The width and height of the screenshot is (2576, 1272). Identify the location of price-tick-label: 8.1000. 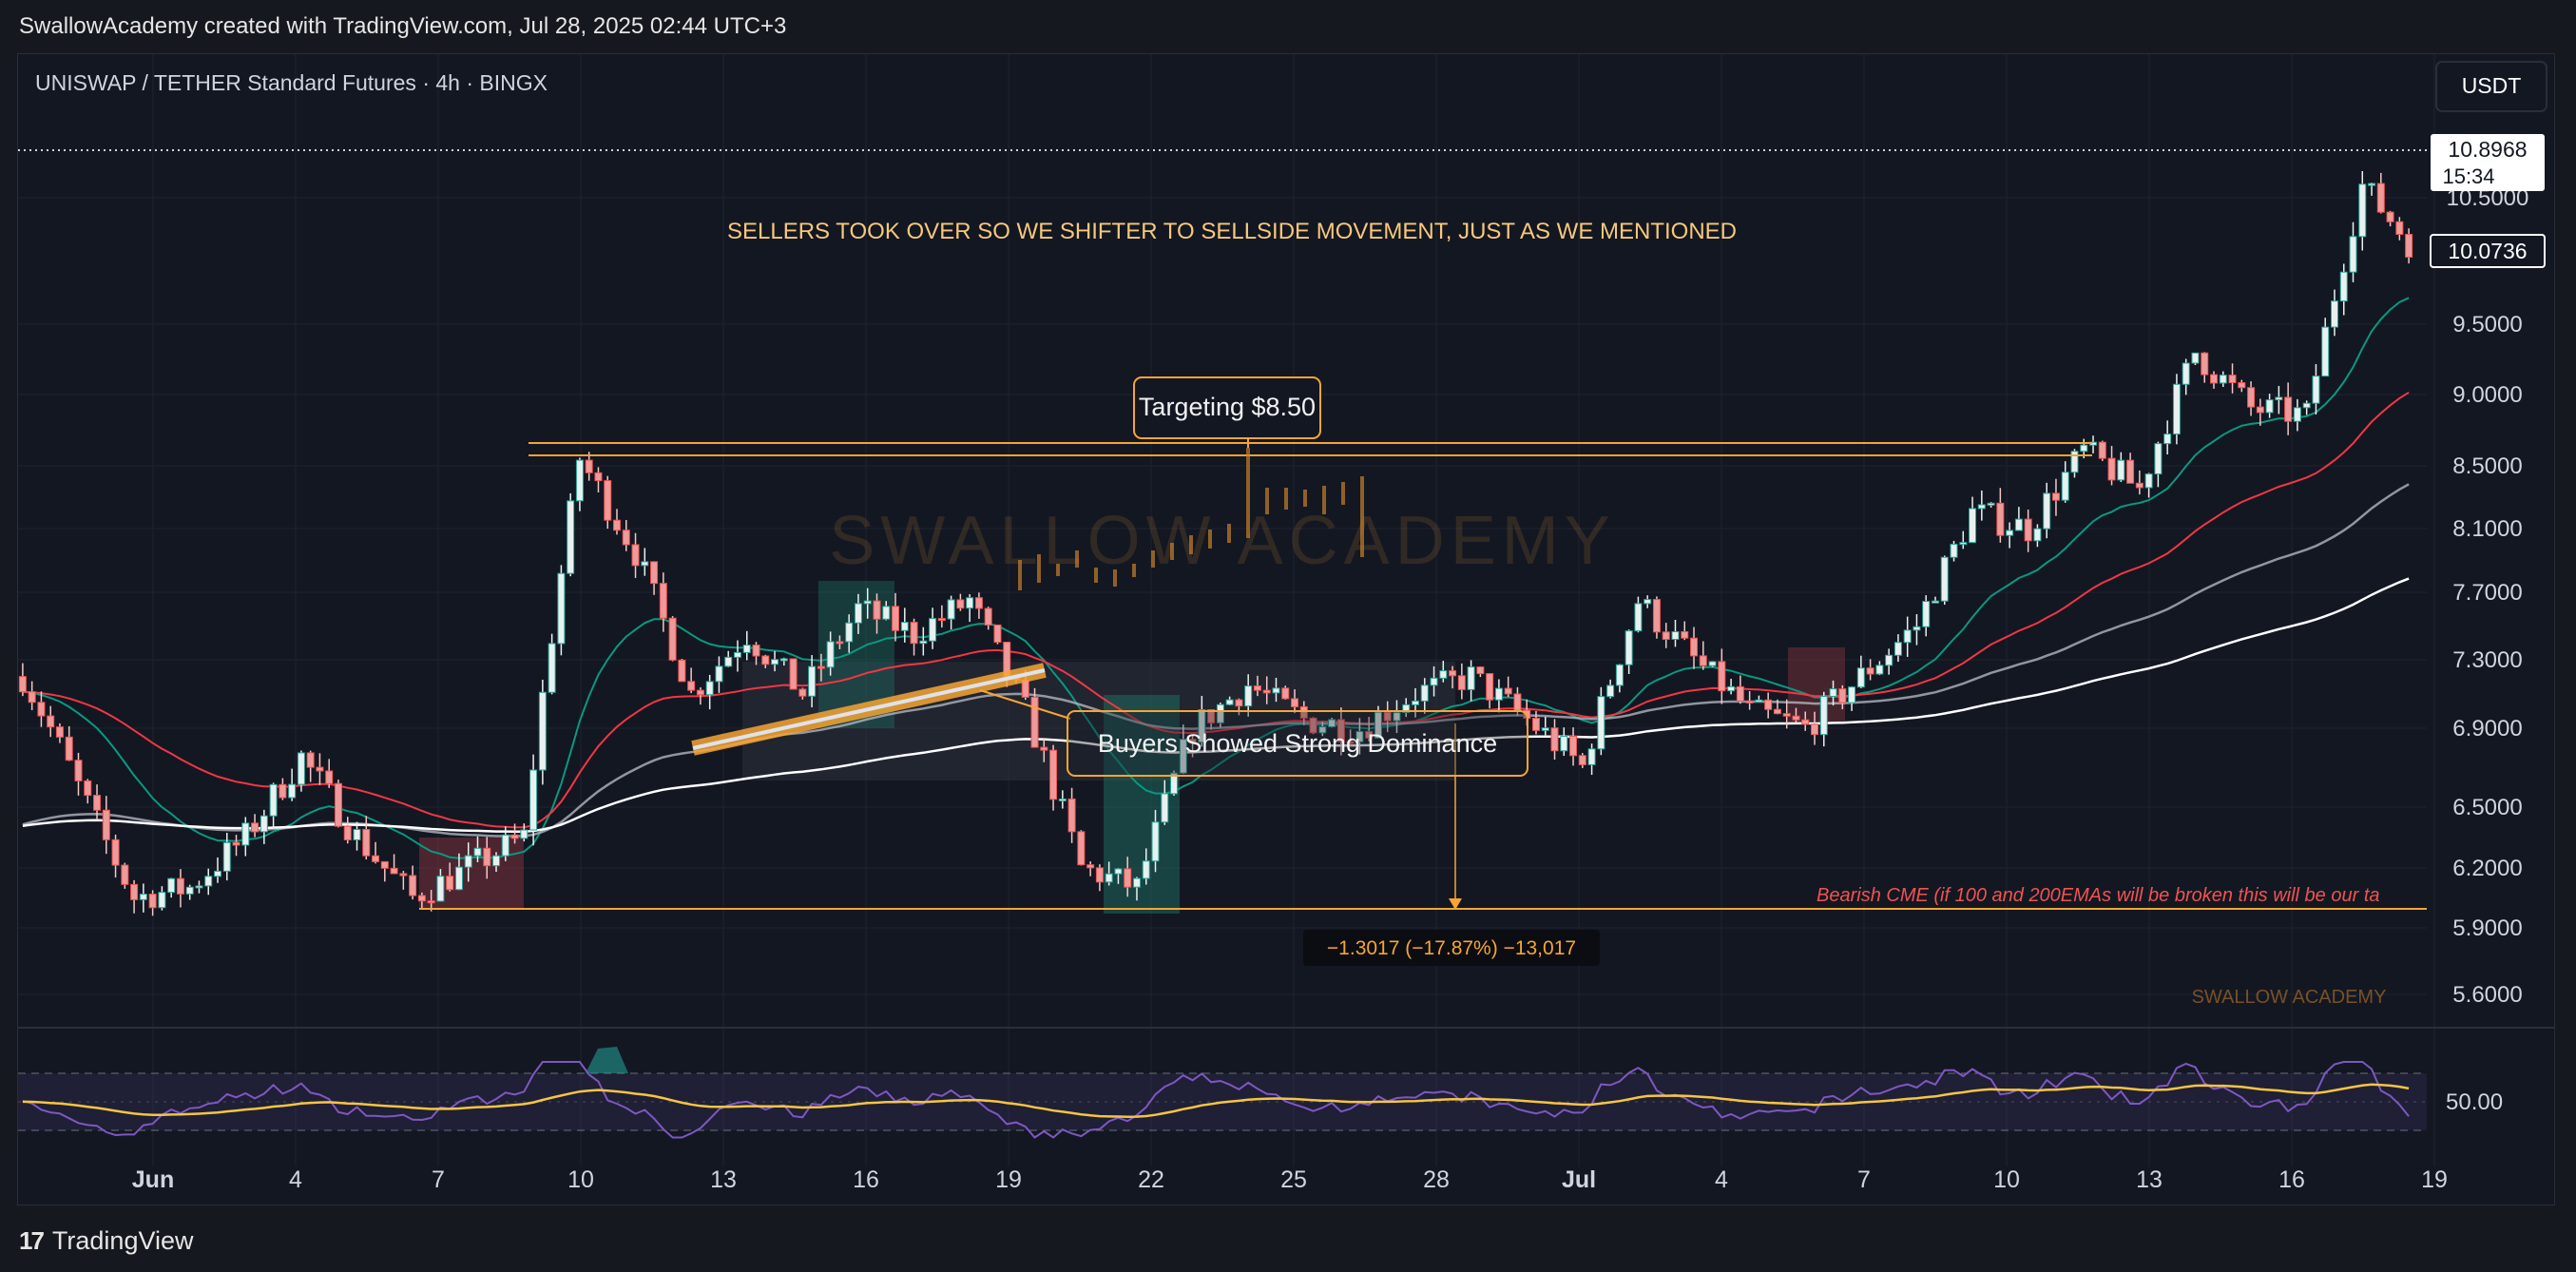
(2487, 529).